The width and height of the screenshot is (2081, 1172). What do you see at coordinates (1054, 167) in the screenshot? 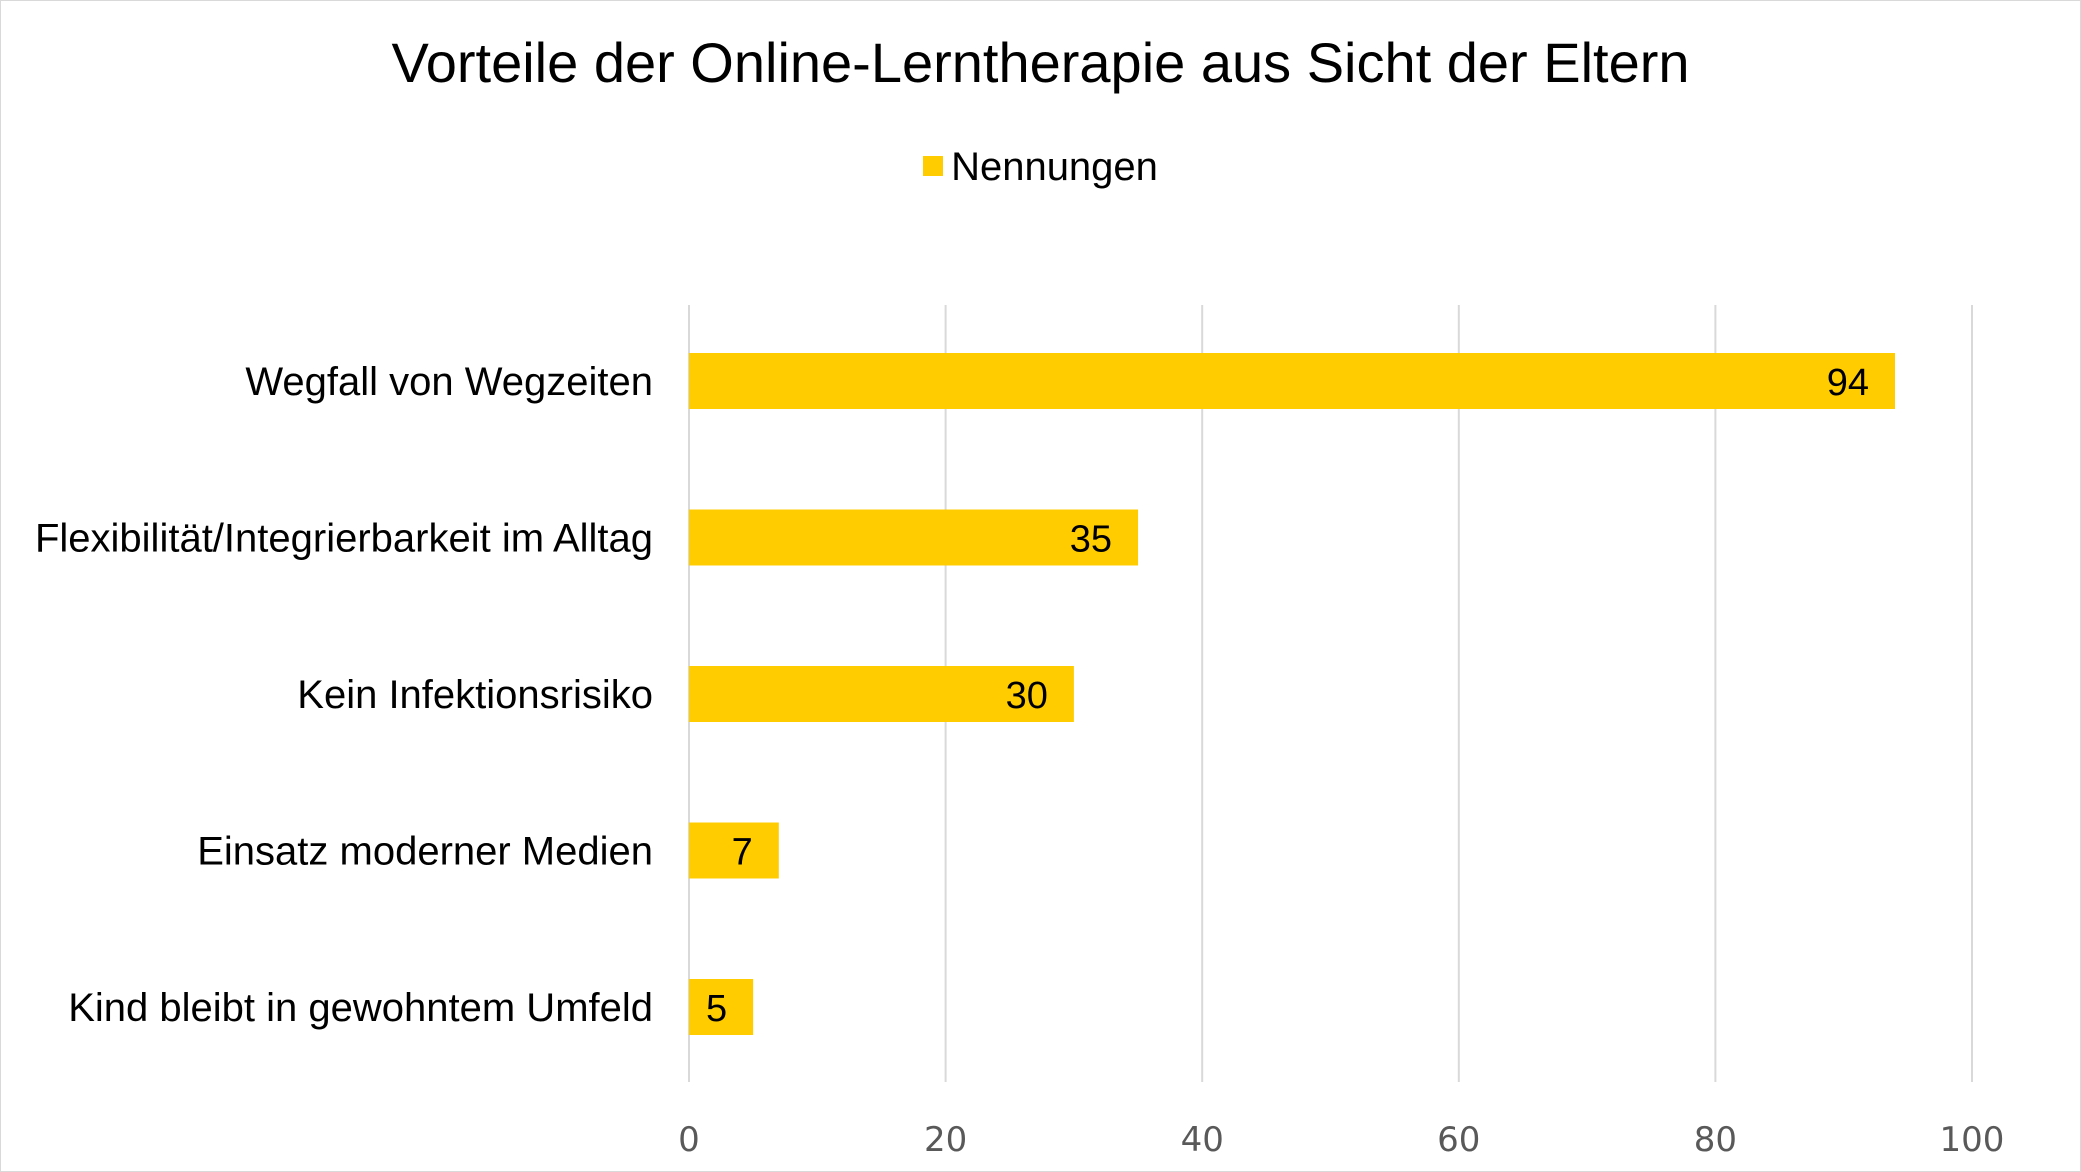
I see `legend-label: Nennungen` at bounding box center [1054, 167].